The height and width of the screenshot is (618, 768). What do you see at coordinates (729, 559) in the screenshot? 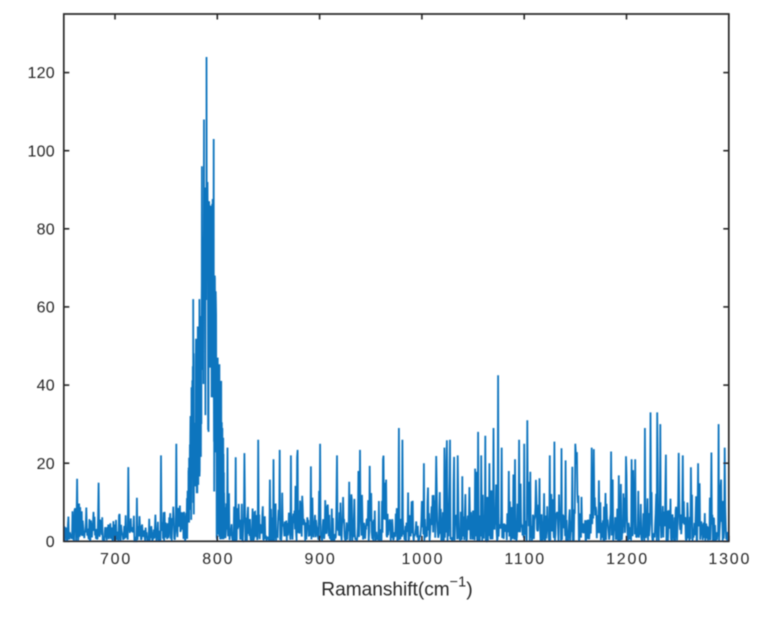
I see `svg-text: 1300` at bounding box center [729, 559].